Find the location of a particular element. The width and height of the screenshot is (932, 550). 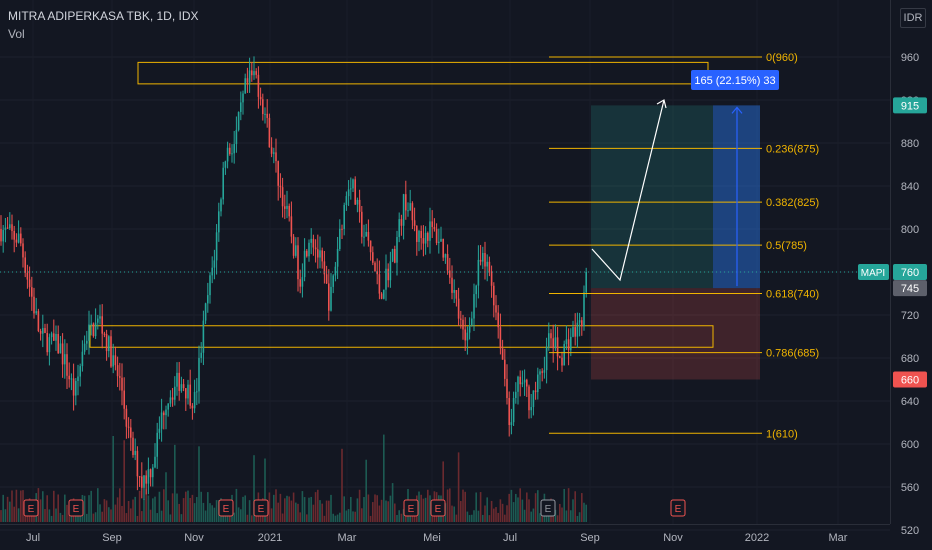

price-tag: 660 is located at coordinates (910, 381).